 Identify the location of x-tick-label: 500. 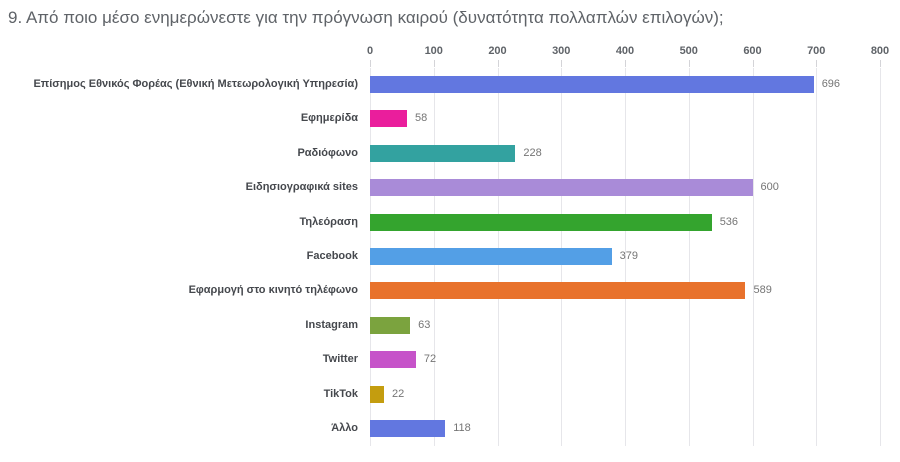
(688, 51).